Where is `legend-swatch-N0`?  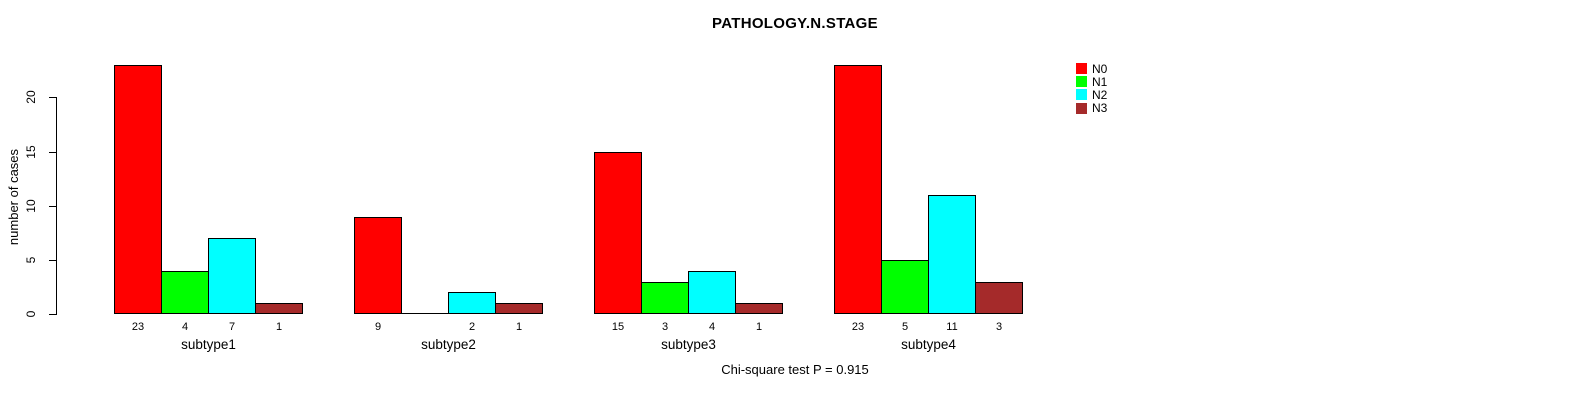
legend-swatch-N0 is located at coordinates (1081, 69).